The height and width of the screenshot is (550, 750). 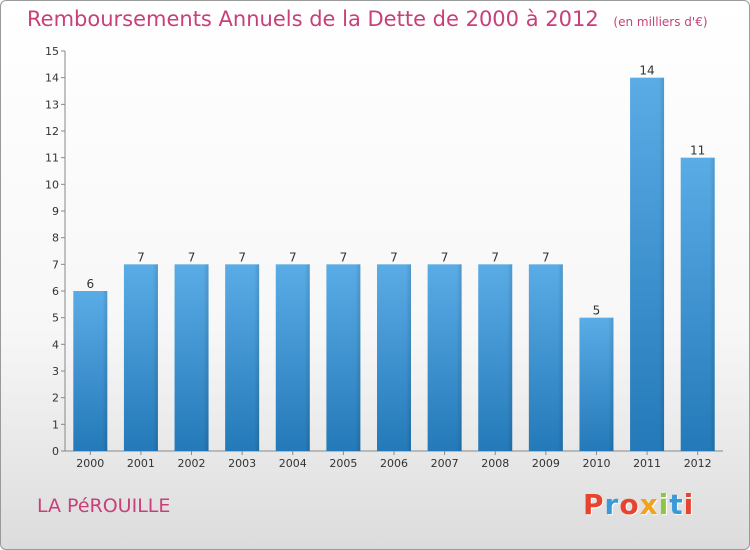 I want to click on logo-letter: P, so click(x=594, y=504).